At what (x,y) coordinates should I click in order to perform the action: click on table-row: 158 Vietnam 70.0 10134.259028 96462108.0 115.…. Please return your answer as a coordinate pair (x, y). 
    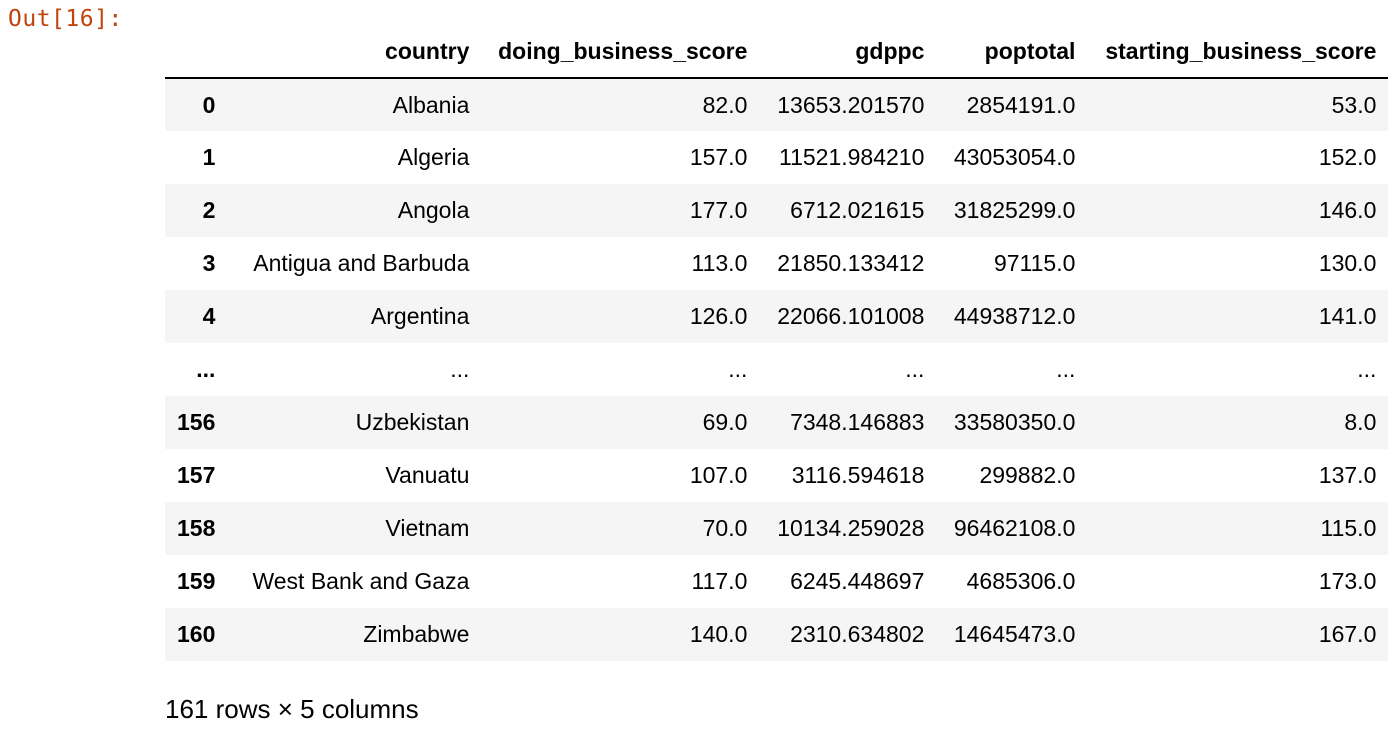
    Looking at the image, I should click on (777, 528).